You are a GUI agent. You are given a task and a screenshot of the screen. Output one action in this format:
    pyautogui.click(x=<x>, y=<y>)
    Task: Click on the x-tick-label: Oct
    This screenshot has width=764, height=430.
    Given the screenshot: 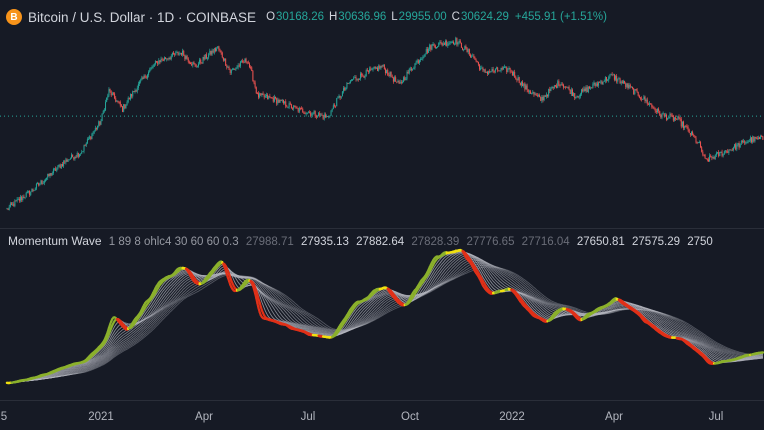 What is the action you would take?
    pyautogui.click(x=410, y=417)
    